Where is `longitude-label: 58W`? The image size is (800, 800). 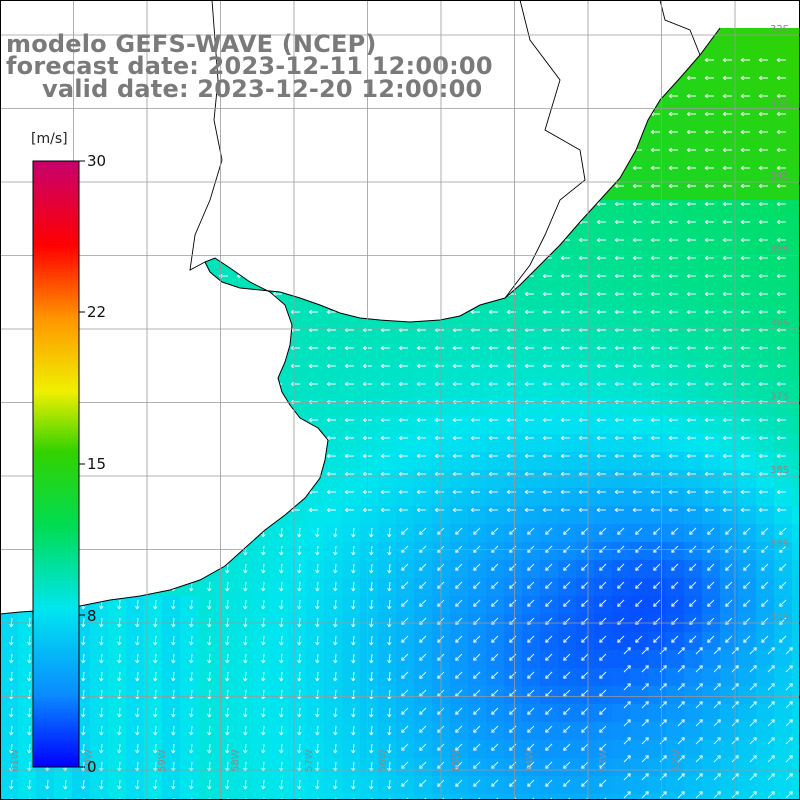
longitude-label: 58W is located at coordinates (236, 760).